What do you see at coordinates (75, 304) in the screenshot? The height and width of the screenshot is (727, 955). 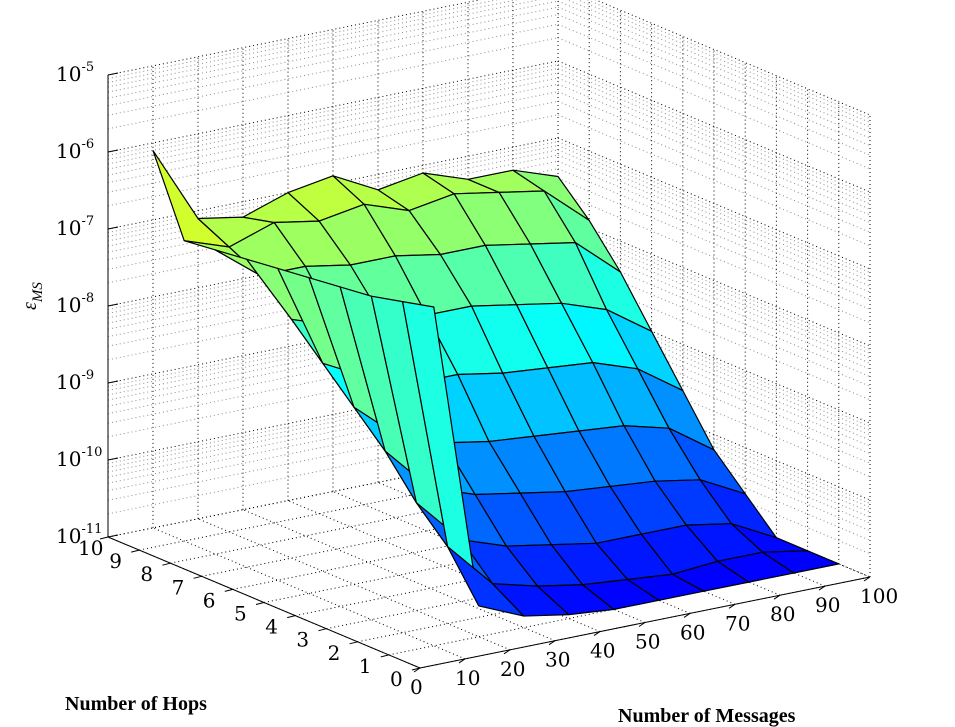 I see `z-tick-label: 10⁻⁸` at bounding box center [75, 304].